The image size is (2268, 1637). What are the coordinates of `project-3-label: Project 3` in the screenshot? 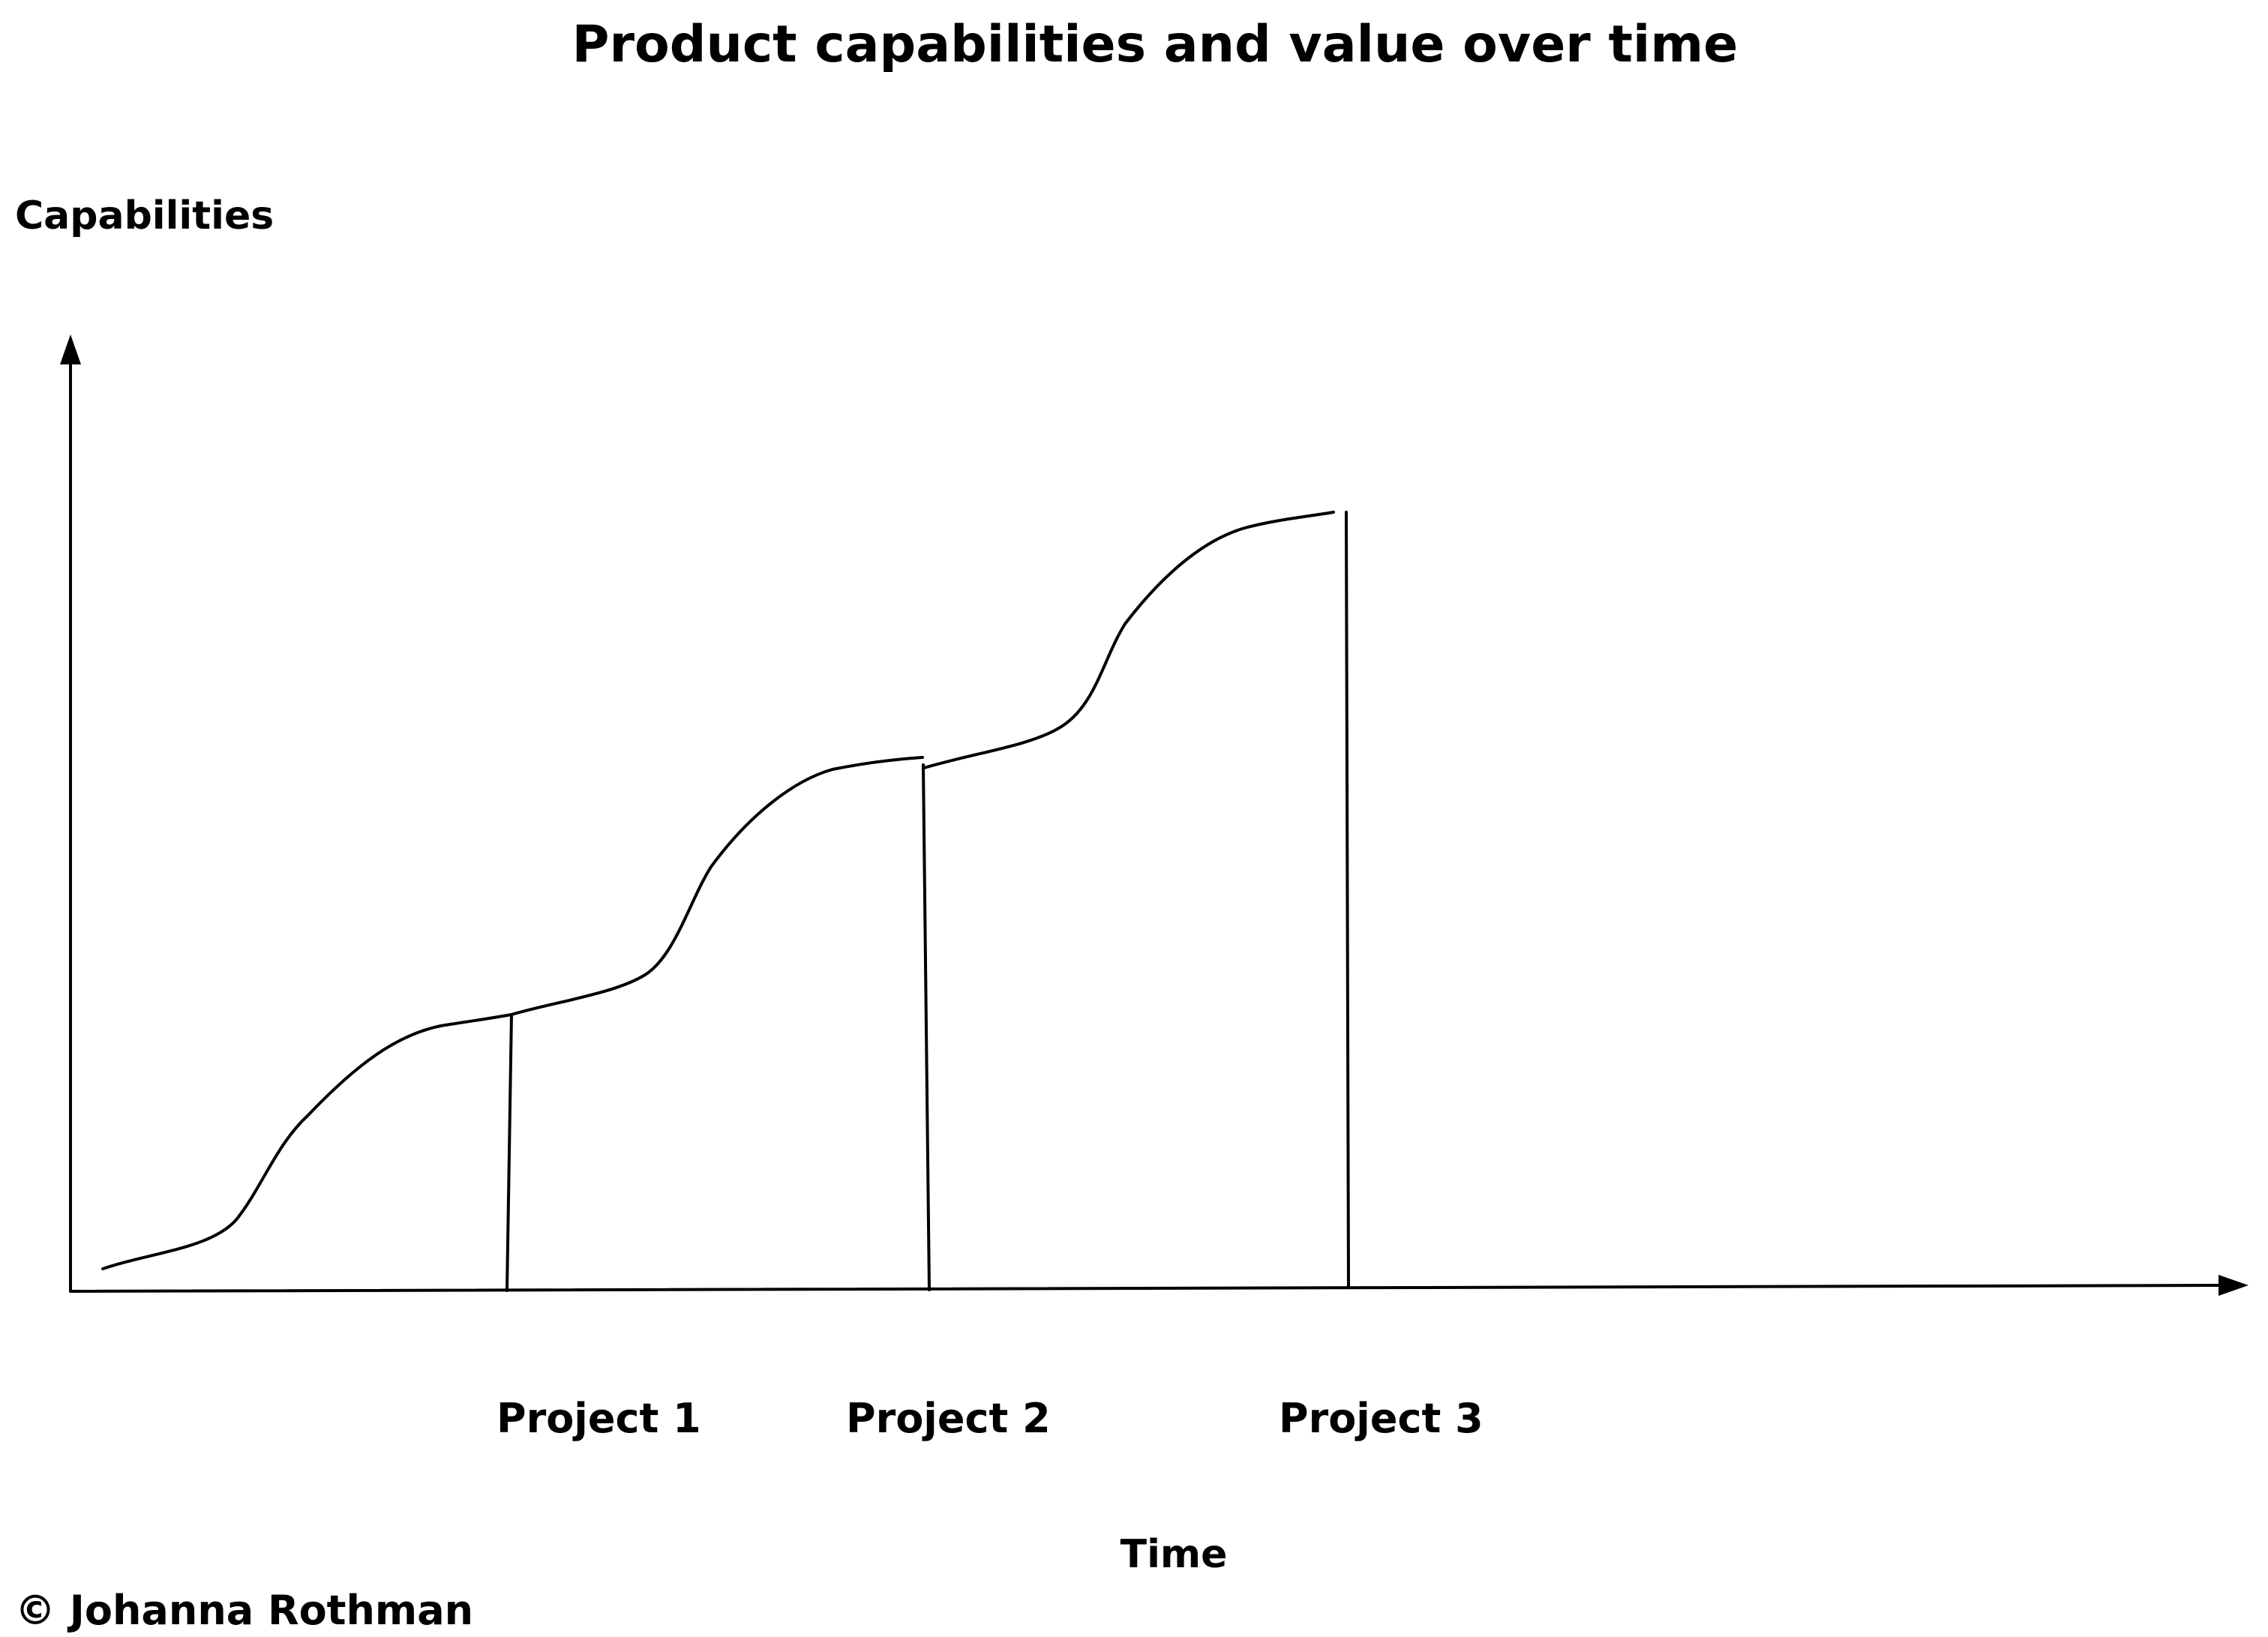 It's located at (1381, 1418).